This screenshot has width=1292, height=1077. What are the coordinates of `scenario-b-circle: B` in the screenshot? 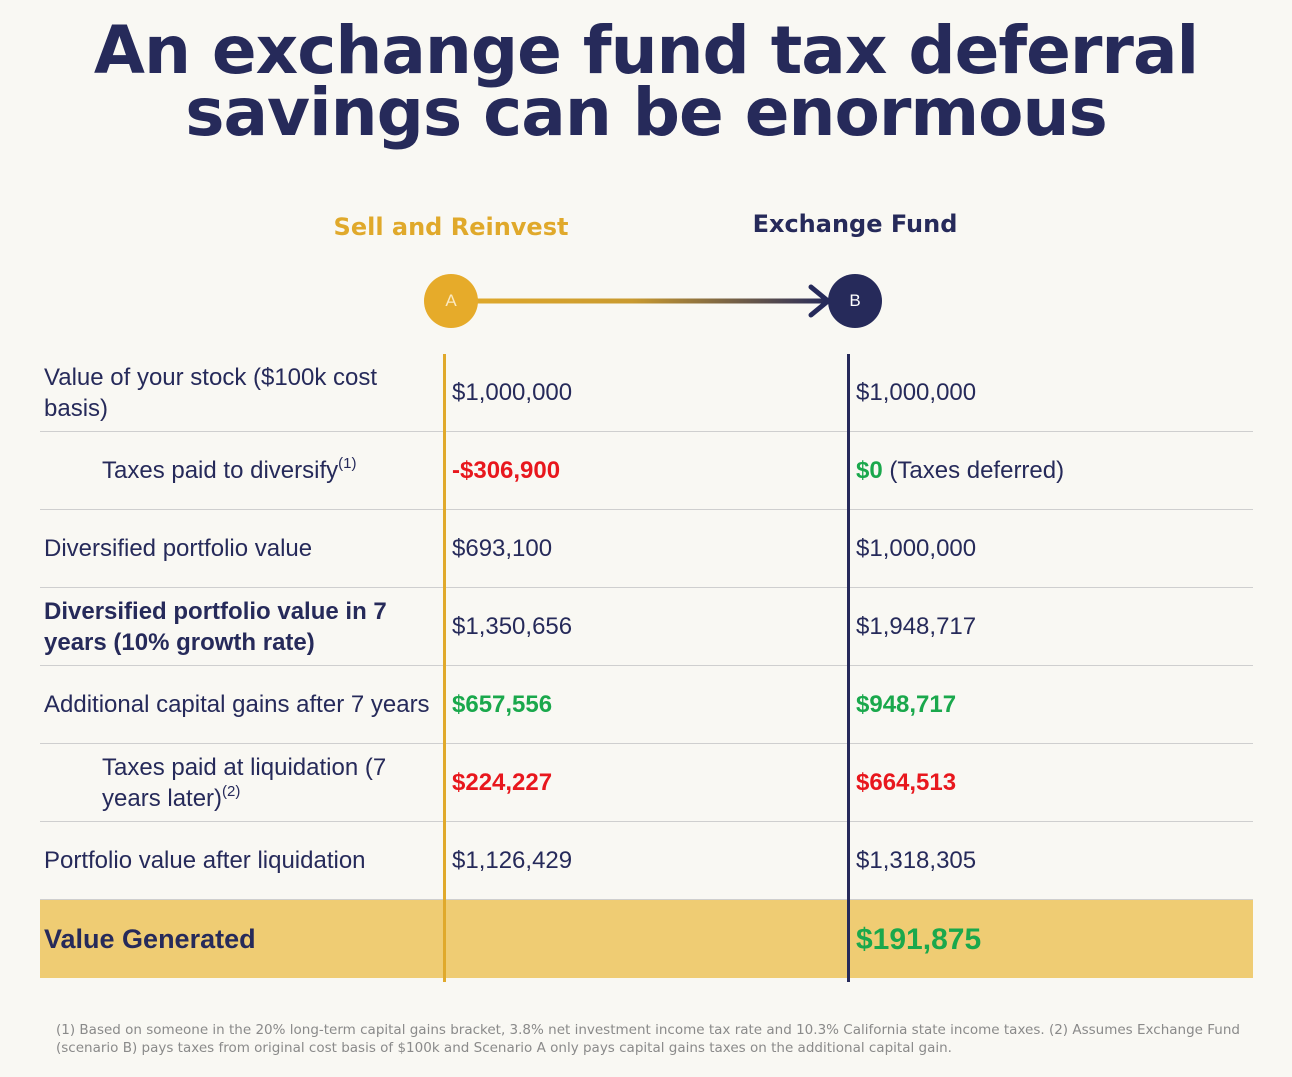 It's located at (855, 301).